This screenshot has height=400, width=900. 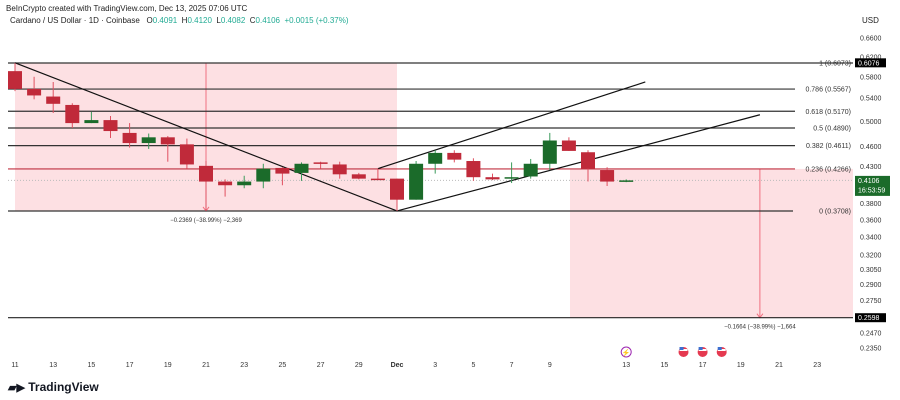 What do you see at coordinates (871, 39) in the screenshot?
I see `price-tick-label: 0.6600` at bounding box center [871, 39].